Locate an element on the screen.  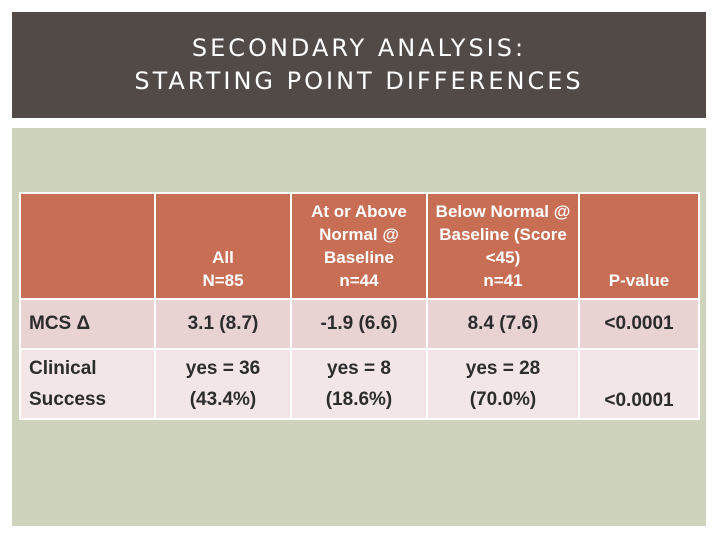
header-cell-all: All N=85 is located at coordinates (223, 246).